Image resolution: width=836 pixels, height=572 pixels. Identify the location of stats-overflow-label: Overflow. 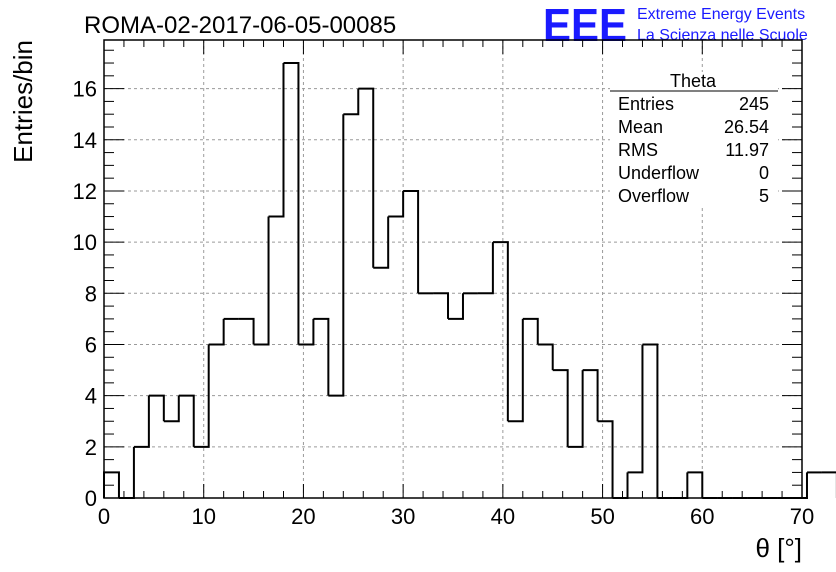
(654, 196).